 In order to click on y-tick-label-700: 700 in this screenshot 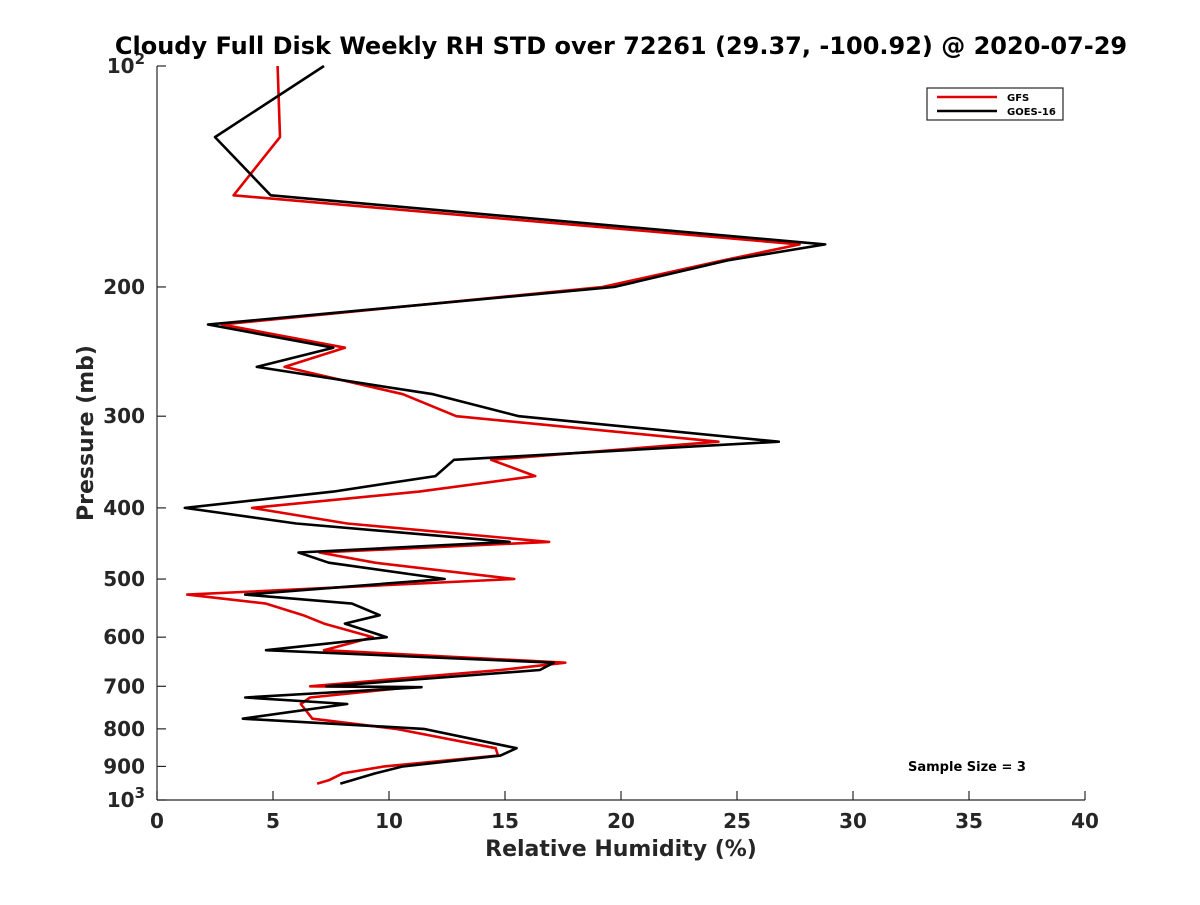, I will do `click(124, 686)`.